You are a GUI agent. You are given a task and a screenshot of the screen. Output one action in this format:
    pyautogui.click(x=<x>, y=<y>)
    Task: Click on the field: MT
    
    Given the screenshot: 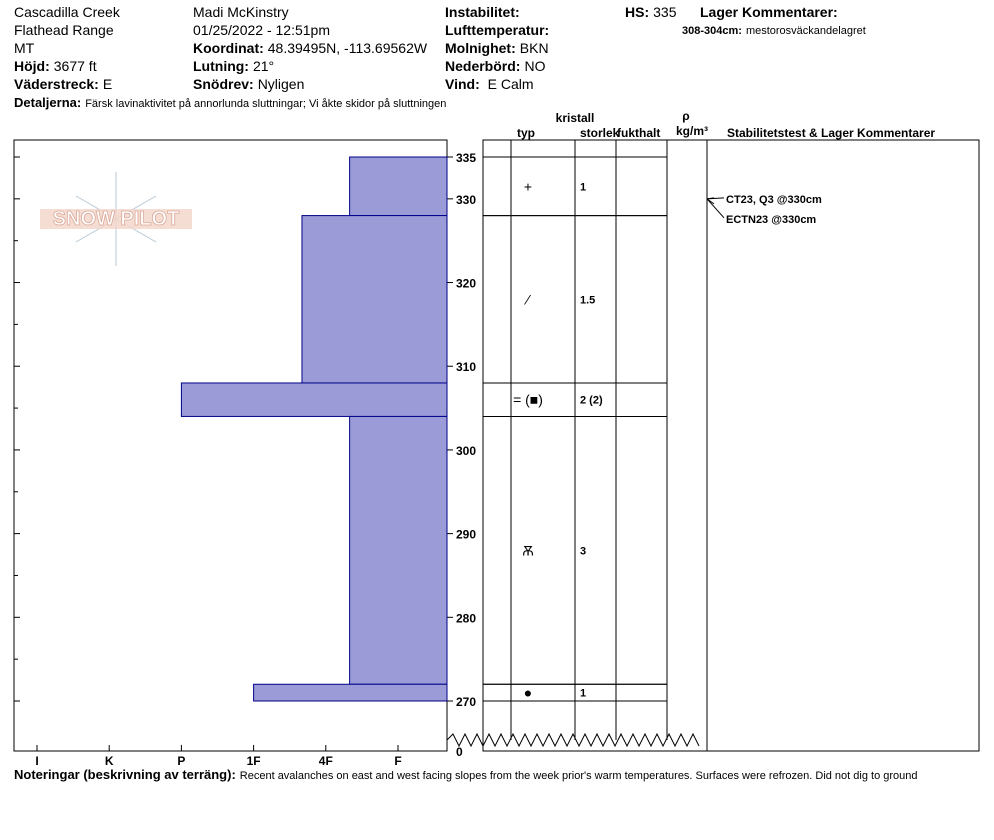 What is the action you would take?
    pyautogui.click(x=24, y=48)
    